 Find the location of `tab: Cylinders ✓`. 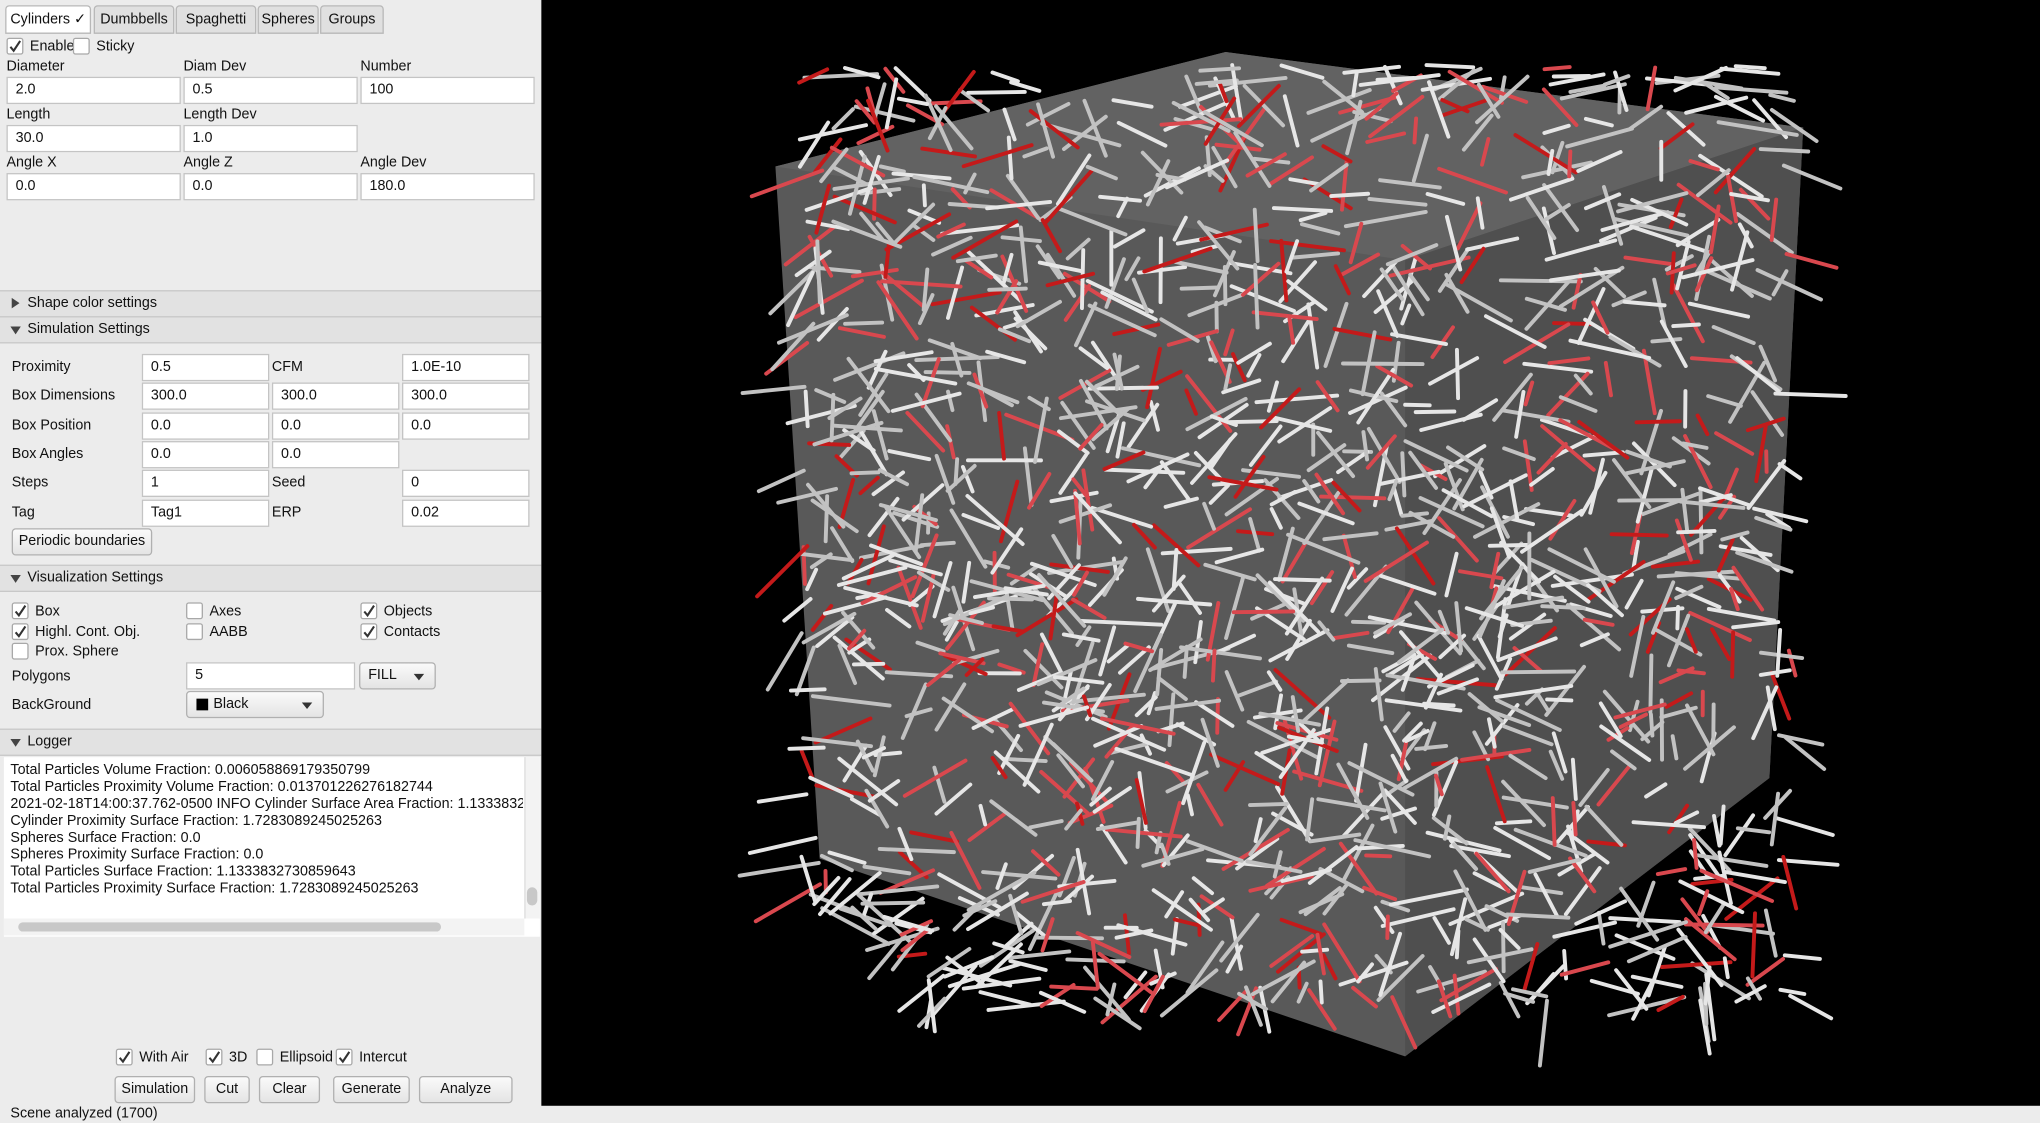

tab: Cylinders ✓ is located at coordinates (48, 19).